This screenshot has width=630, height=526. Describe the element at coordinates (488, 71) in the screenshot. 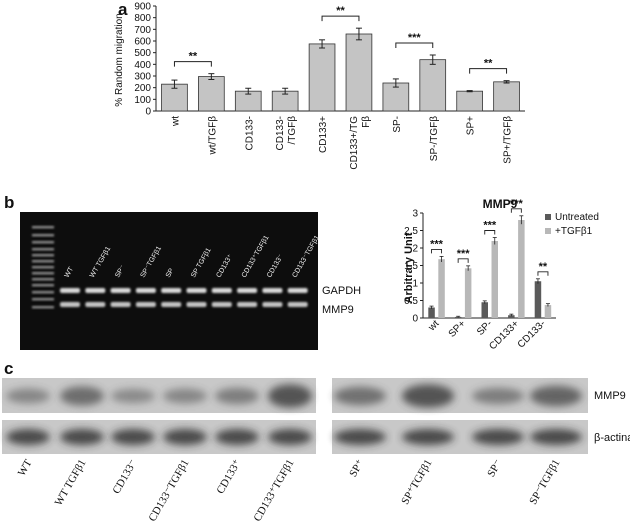

I see `panel-a-significance-bracket` at that location.